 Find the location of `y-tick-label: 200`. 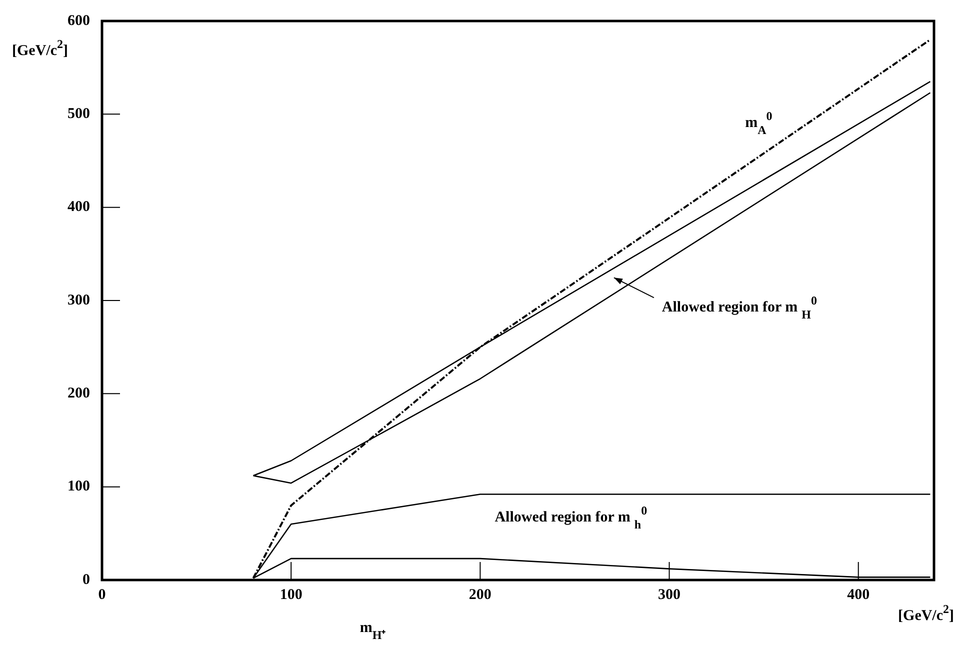

y-tick-label: 200 is located at coordinates (79, 394).